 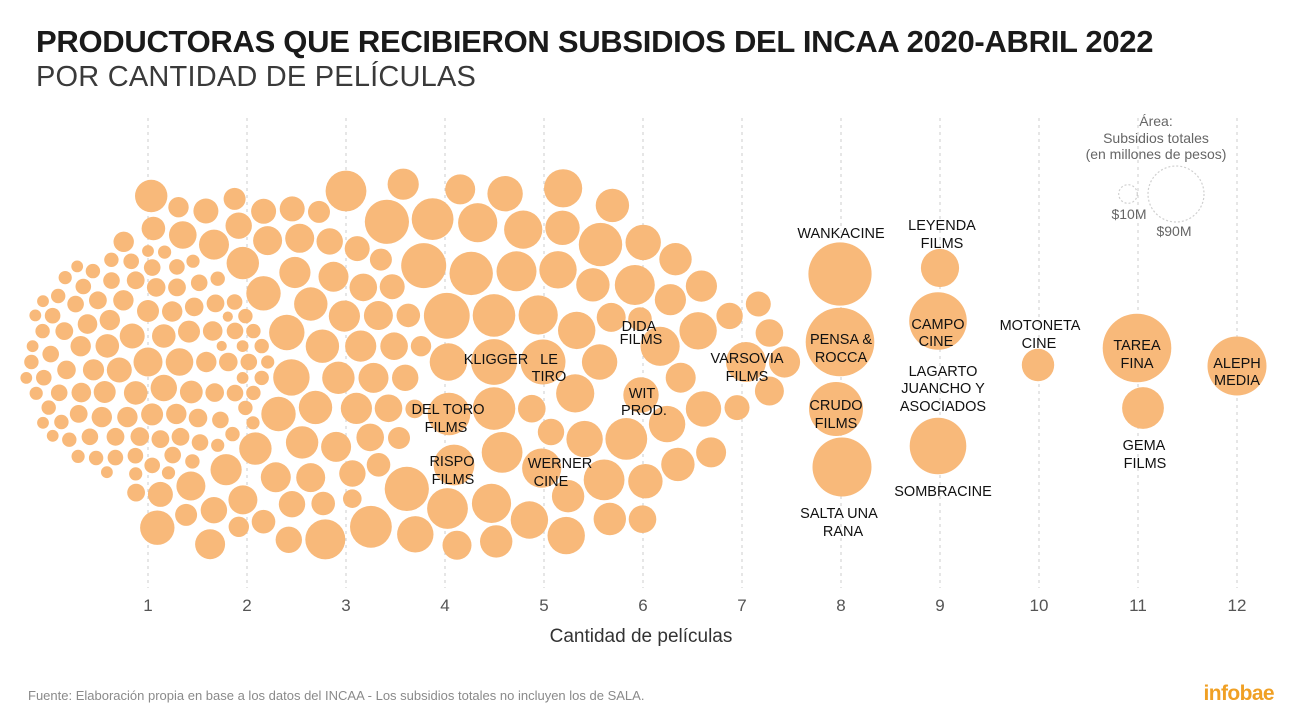 What do you see at coordinates (256, 77) in the screenshot?
I see `chart-subtitle: POR CANTIDAD DE PELÍCULAS` at bounding box center [256, 77].